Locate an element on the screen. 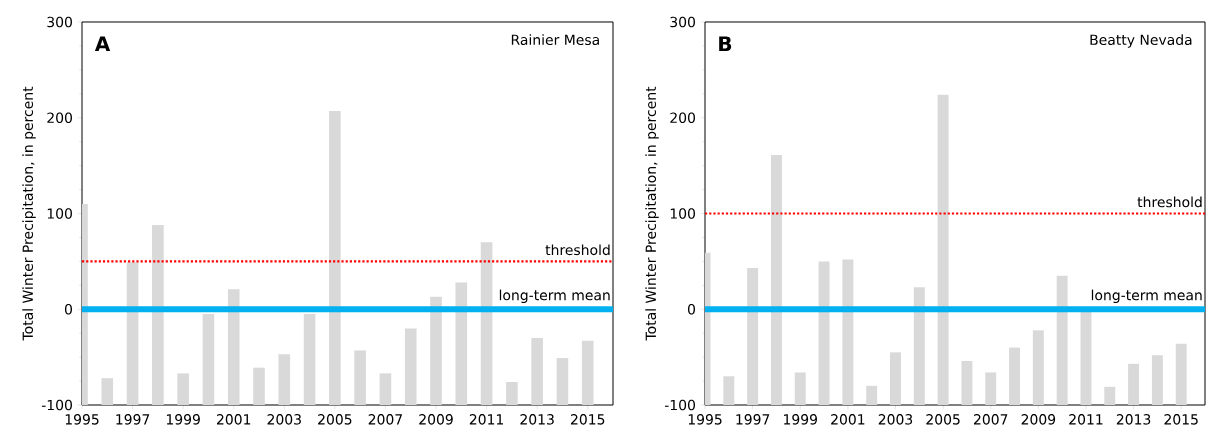 This screenshot has height=425, width=1218. text: Rainier Mesa is located at coordinates (555, 40).